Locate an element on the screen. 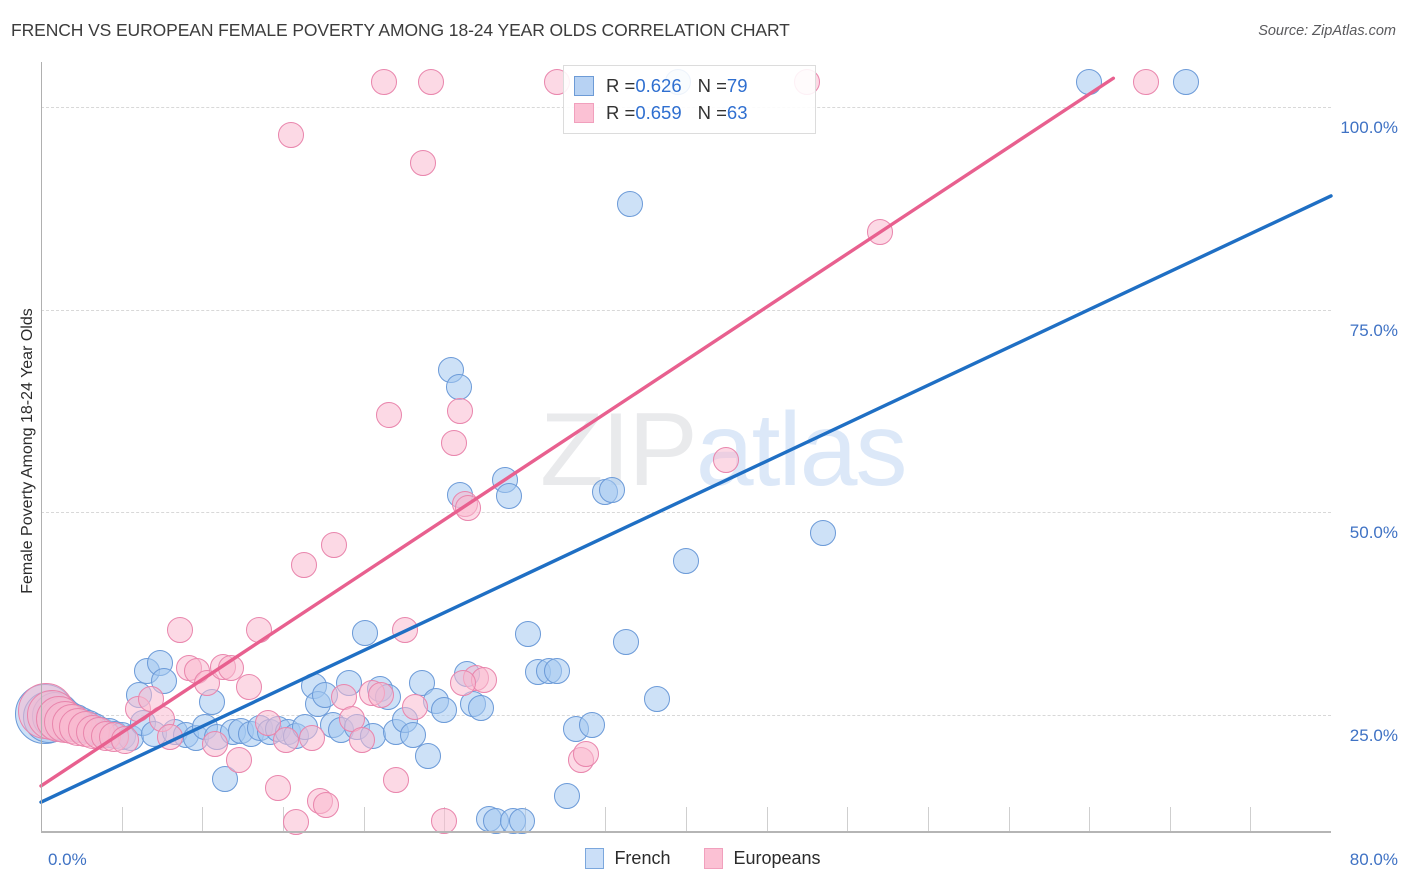  y-axis-label-25: 25.0% is located at coordinates (1373, 736).